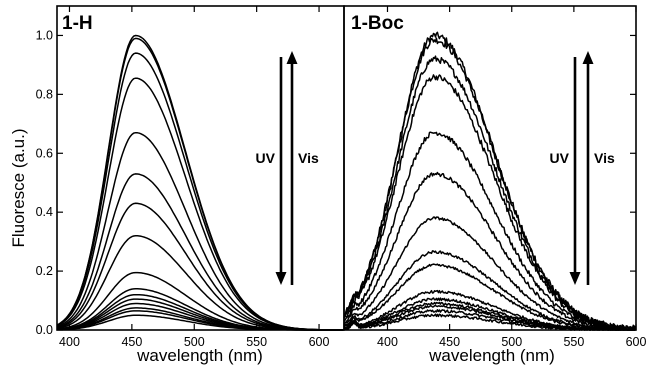 This screenshot has height=371, width=648. I want to click on vis-label-right: Vis, so click(604, 158).